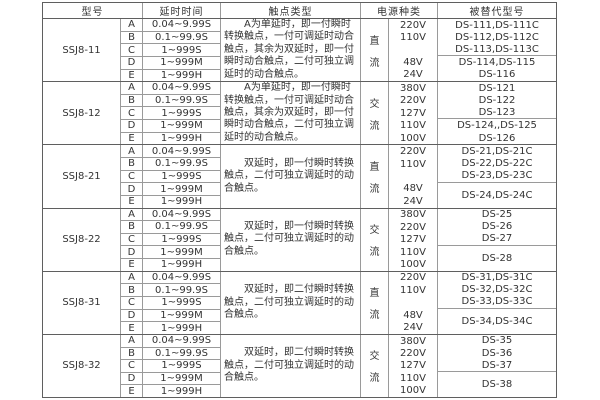 Image resolution: width=600 pixels, height=400 pixels. I want to click on replaced-bottom-group: DS-28, so click(497, 258).